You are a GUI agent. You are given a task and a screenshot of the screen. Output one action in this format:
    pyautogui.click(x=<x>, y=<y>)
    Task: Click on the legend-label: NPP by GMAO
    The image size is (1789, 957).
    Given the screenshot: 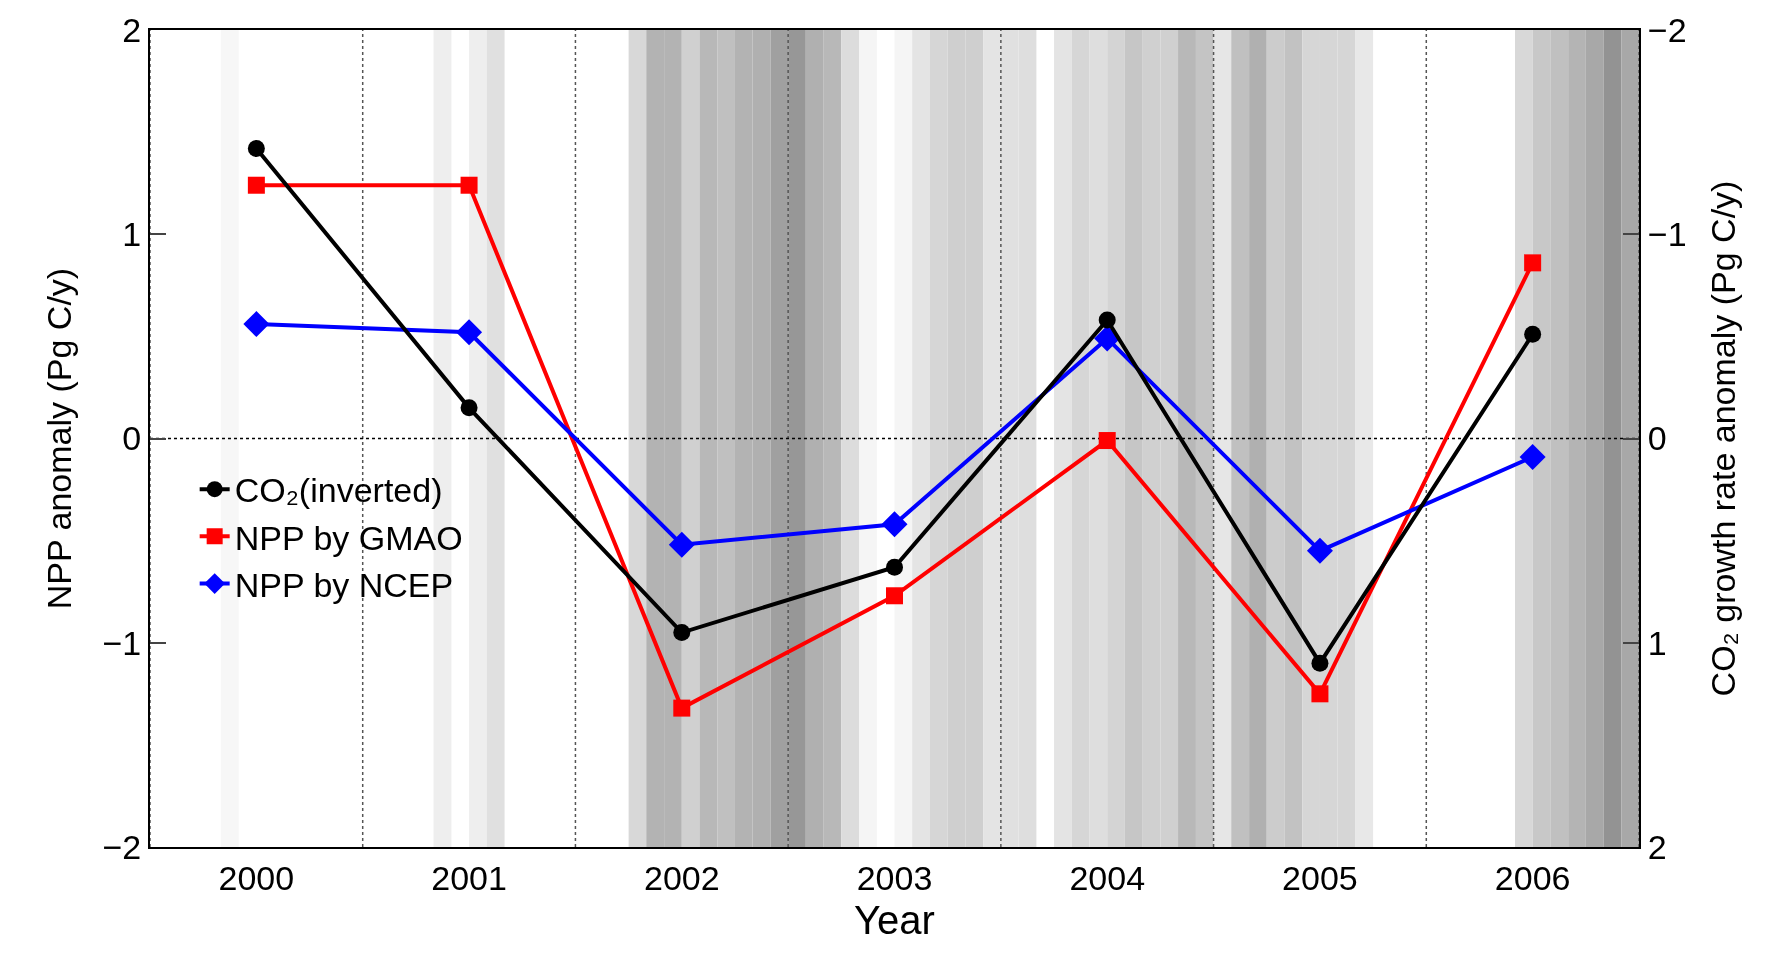 What is the action you would take?
    pyautogui.click(x=348, y=537)
    